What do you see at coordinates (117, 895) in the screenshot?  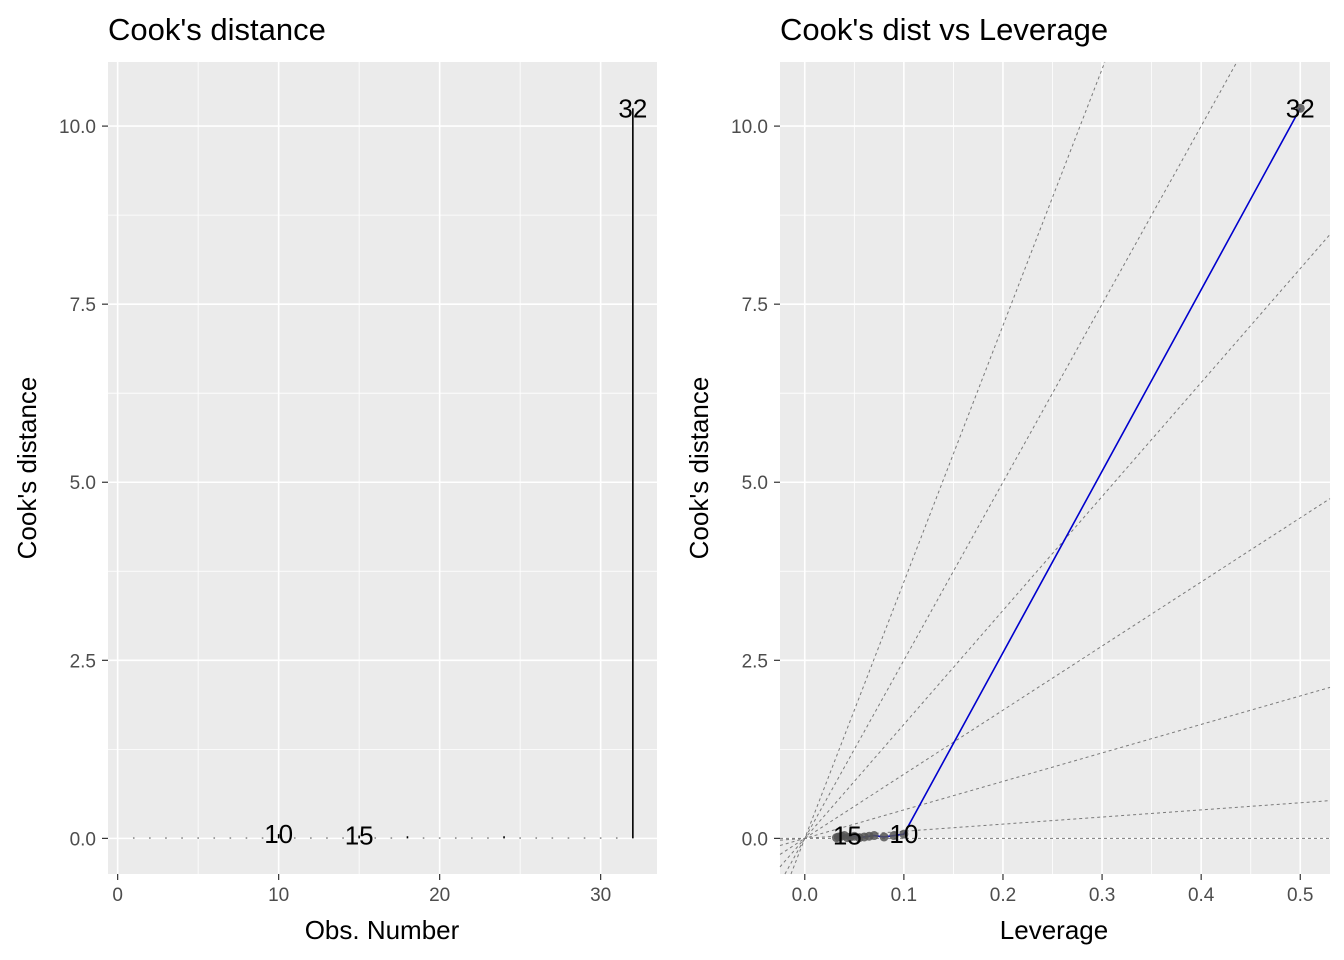 I see `x-tick-label: 0` at bounding box center [117, 895].